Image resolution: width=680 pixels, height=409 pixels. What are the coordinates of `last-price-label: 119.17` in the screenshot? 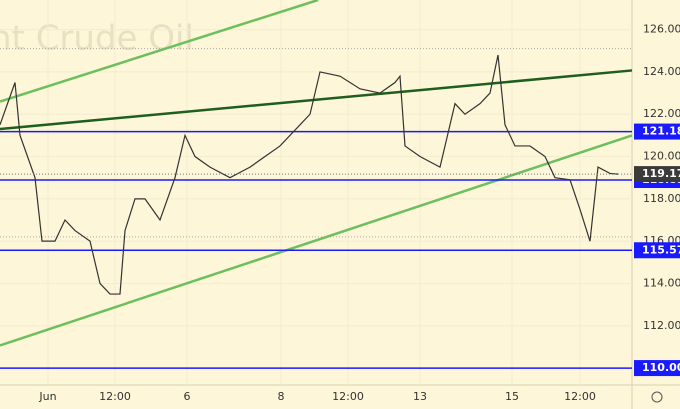 It's located at (661, 173).